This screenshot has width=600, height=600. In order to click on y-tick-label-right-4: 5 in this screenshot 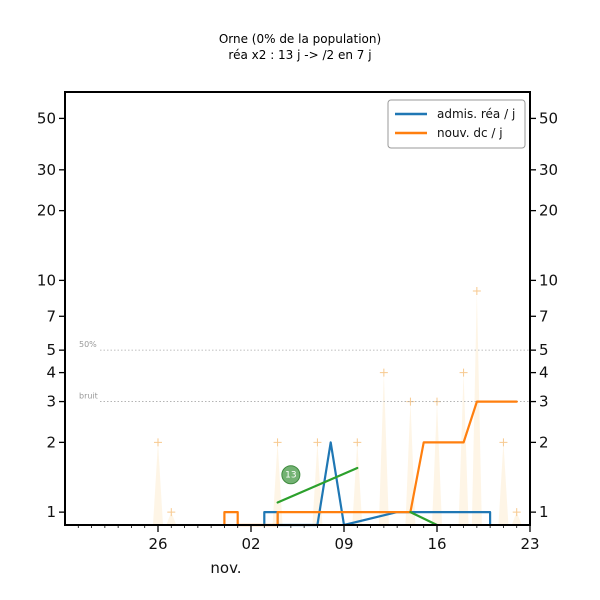, I will do `click(544, 350)`.